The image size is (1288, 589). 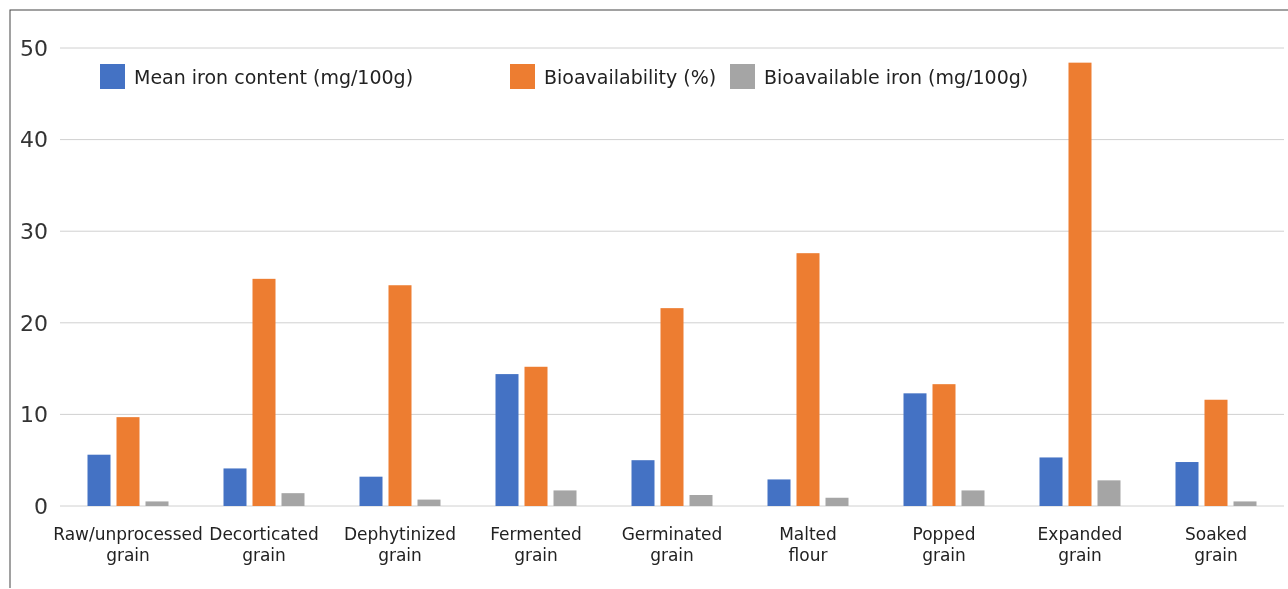 I want to click on x-tick-label: Germinated grain, so click(x=672, y=544).